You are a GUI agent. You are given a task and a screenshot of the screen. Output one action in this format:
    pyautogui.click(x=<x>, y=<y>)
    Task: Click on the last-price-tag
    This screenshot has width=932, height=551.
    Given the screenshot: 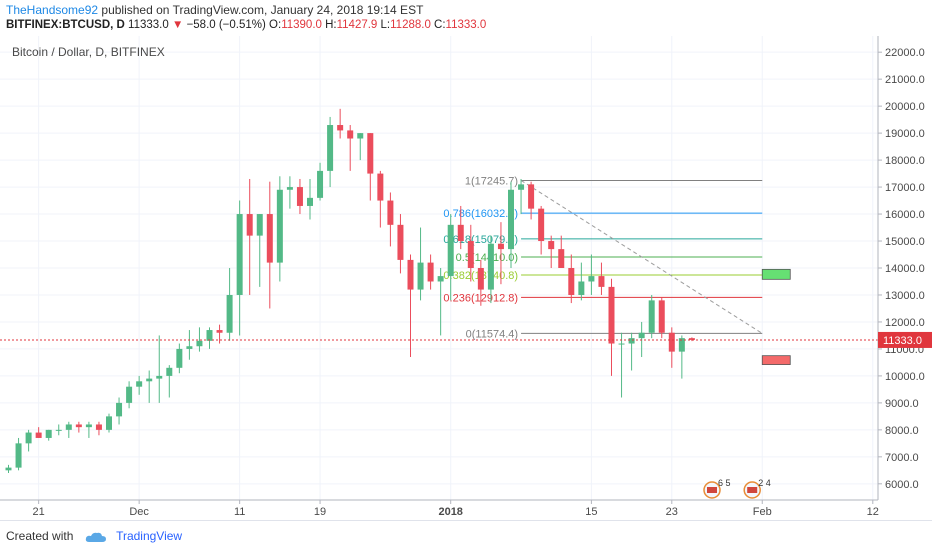 What is the action you would take?
    pyautogui.click(x=905, y=339)
    